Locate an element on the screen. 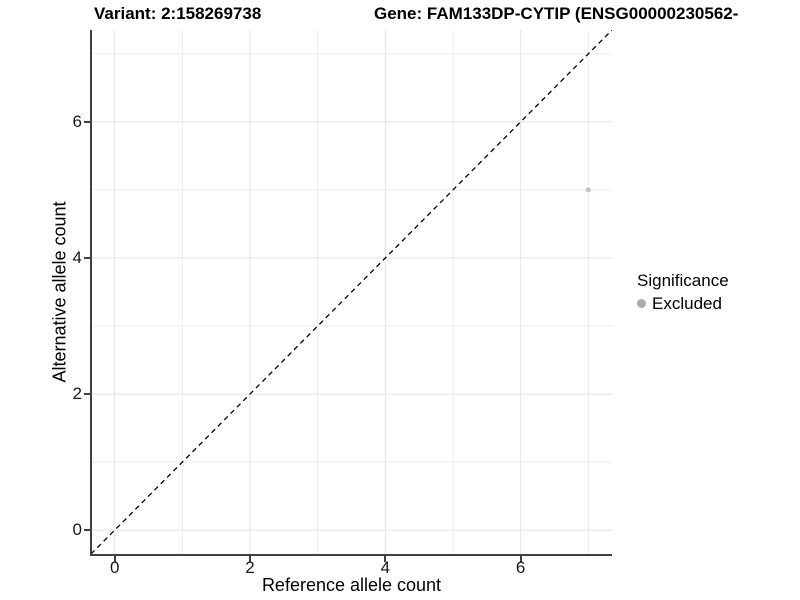  legend-item: Excluded is located at coordinates (683, 303).